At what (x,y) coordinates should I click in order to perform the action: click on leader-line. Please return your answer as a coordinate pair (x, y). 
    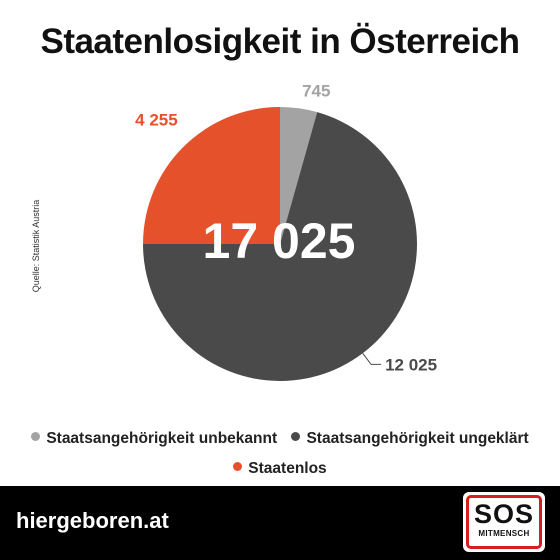
    Looking at the image, I should click on (372, 358).